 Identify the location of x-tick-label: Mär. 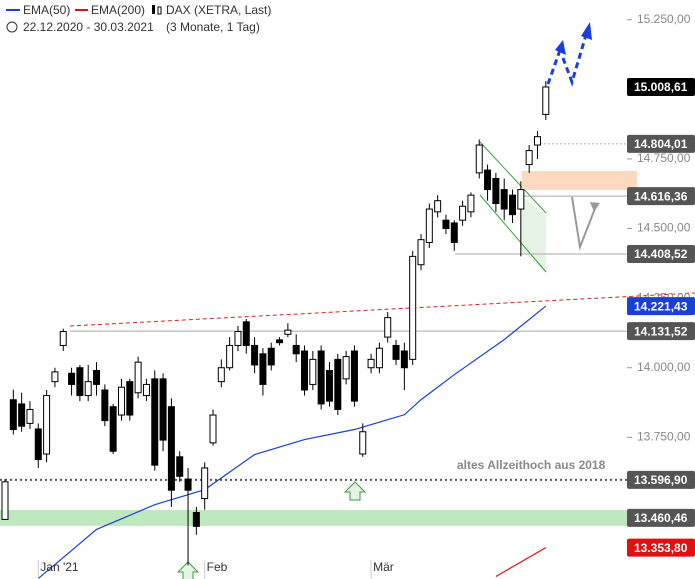
(383, 567).